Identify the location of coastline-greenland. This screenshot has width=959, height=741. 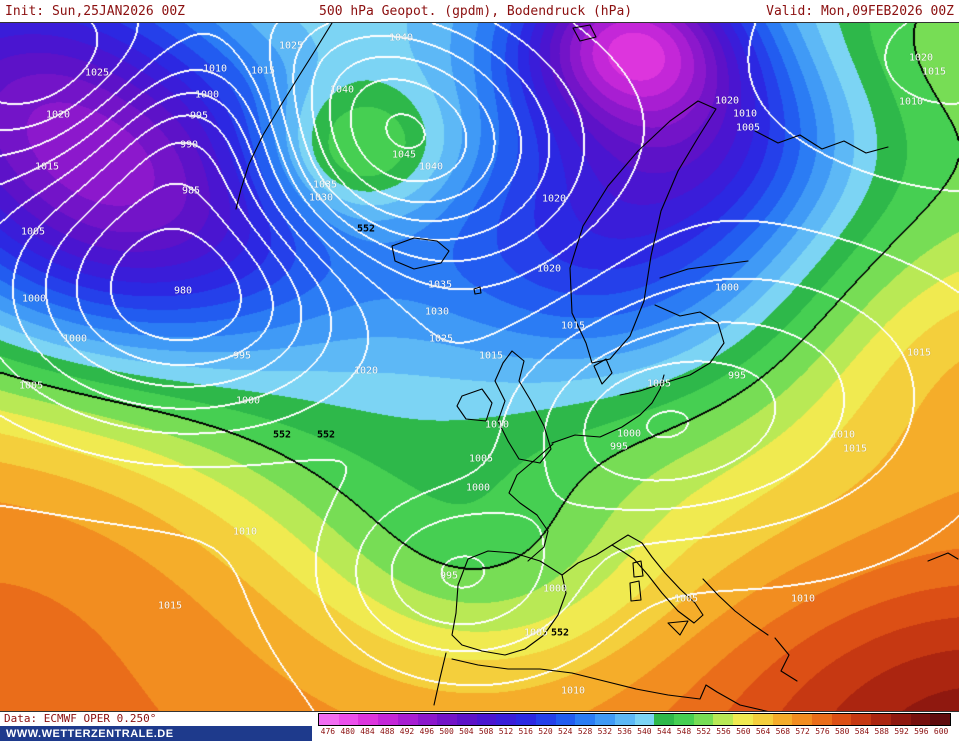
(284, 116).